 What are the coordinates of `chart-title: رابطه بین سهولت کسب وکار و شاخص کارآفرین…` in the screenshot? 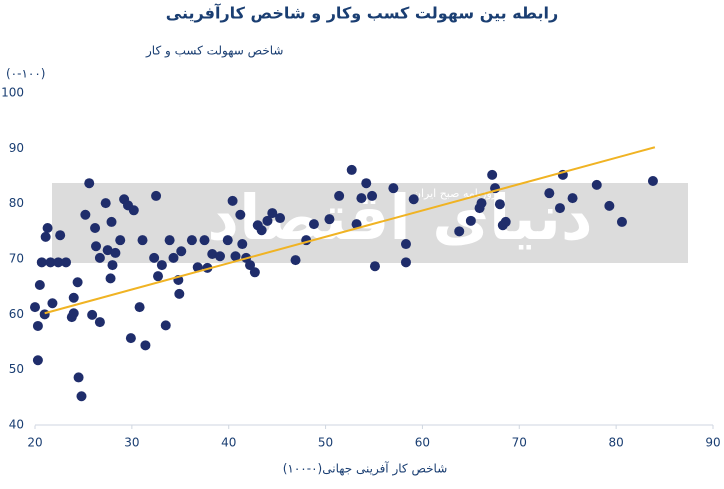 It's located at (362, 13).